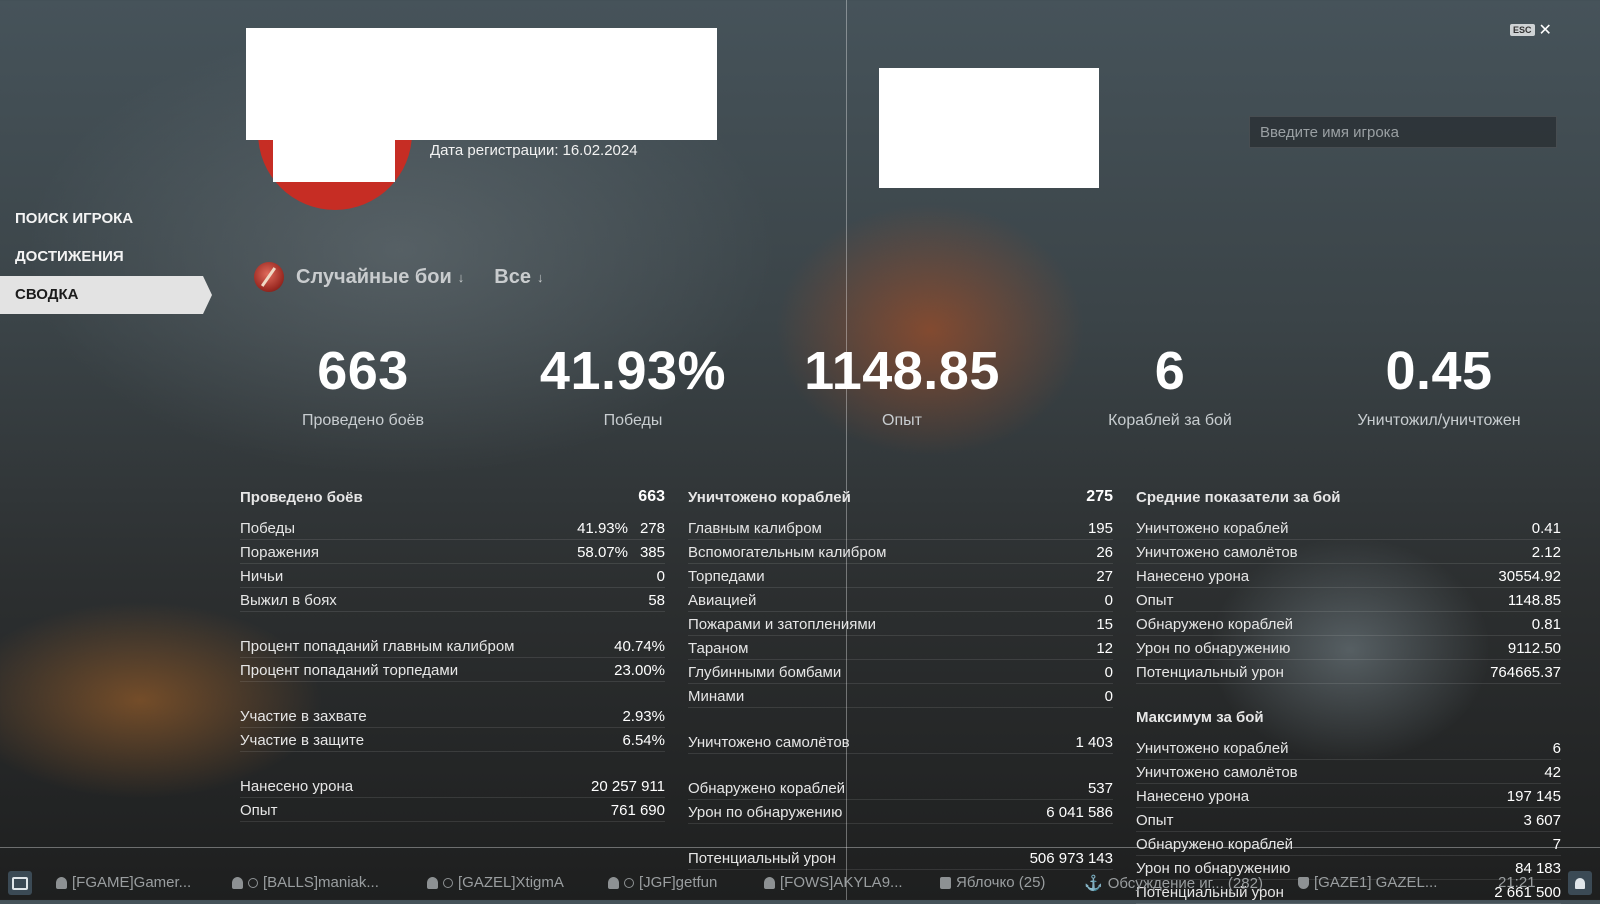  I want to click on stat-row: Потенциальный урон 506 973 143, so click(900, 858).